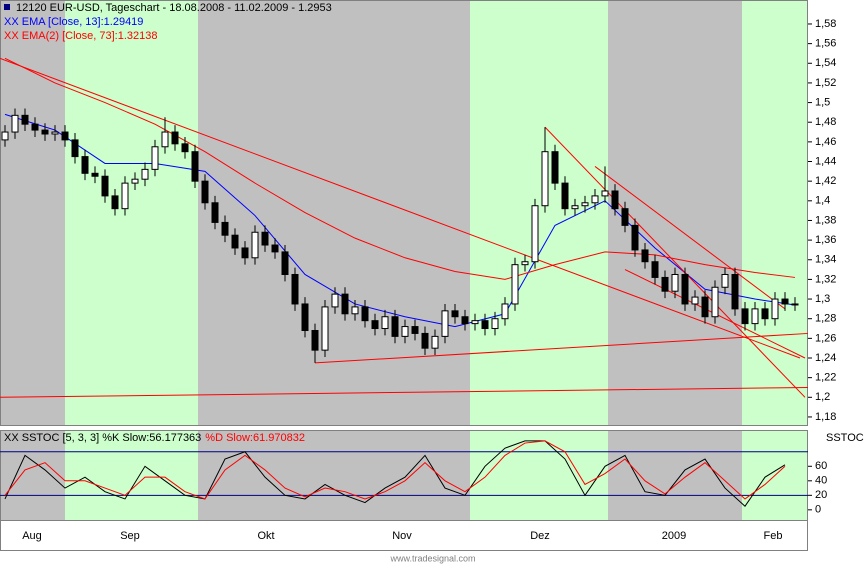 Image resolution: width=866 pixels, height=565 pixels. I want to click on y-tick-label: 1,26, so click(825, 338).